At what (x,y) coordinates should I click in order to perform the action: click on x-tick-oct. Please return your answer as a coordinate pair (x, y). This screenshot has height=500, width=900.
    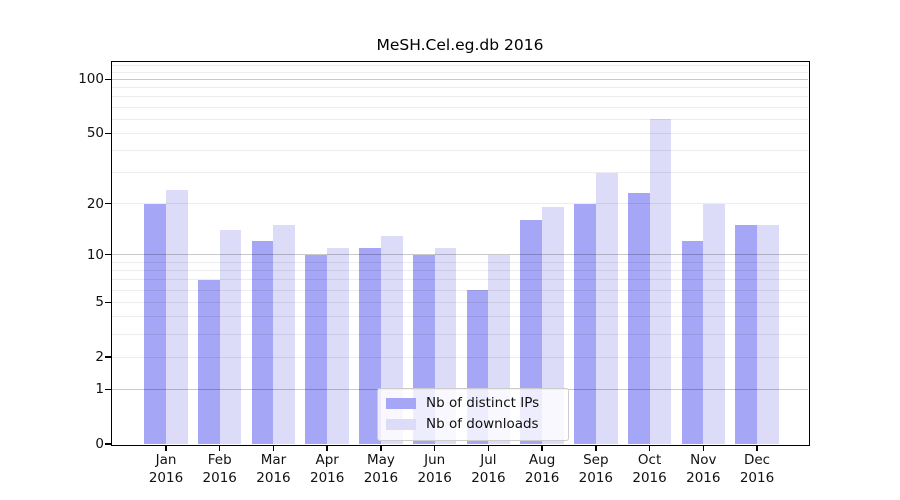
    Looking at the image, I should click on (649, 448).